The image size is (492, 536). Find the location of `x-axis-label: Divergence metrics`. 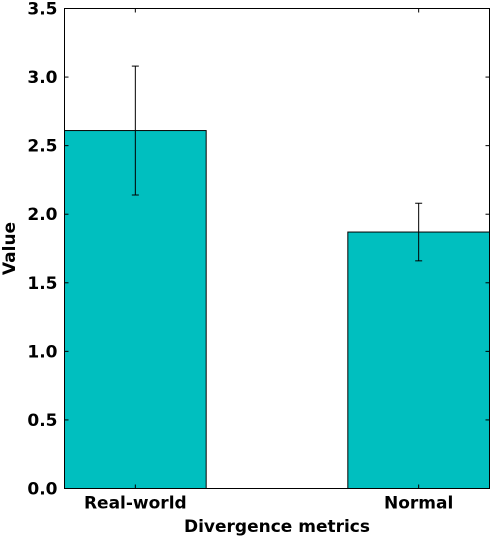

x-axis-label: Divergence metrics is located at coordinates (277, 526).